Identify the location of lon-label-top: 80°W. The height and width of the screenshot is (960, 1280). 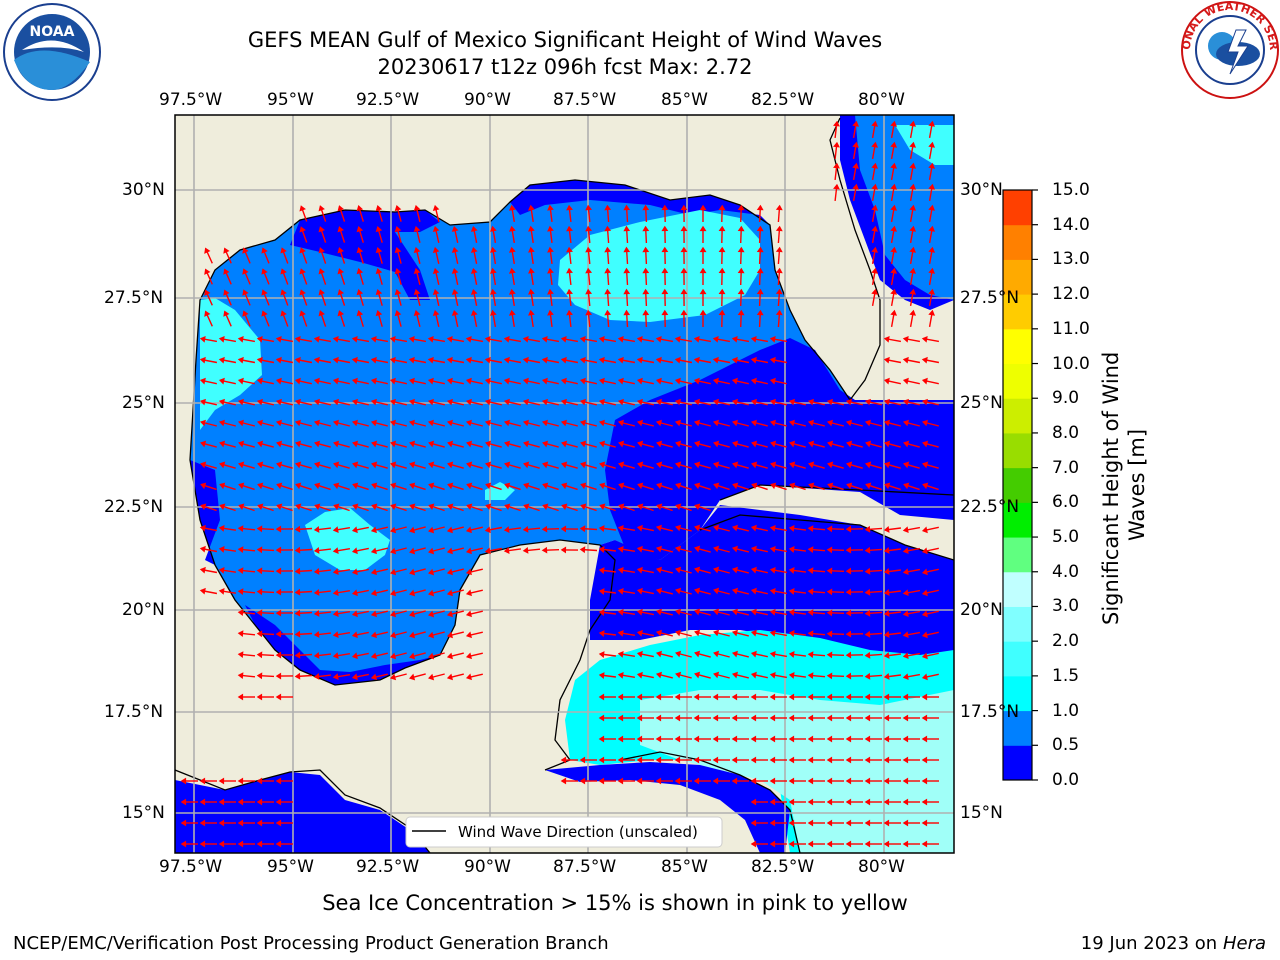
(881, 100).